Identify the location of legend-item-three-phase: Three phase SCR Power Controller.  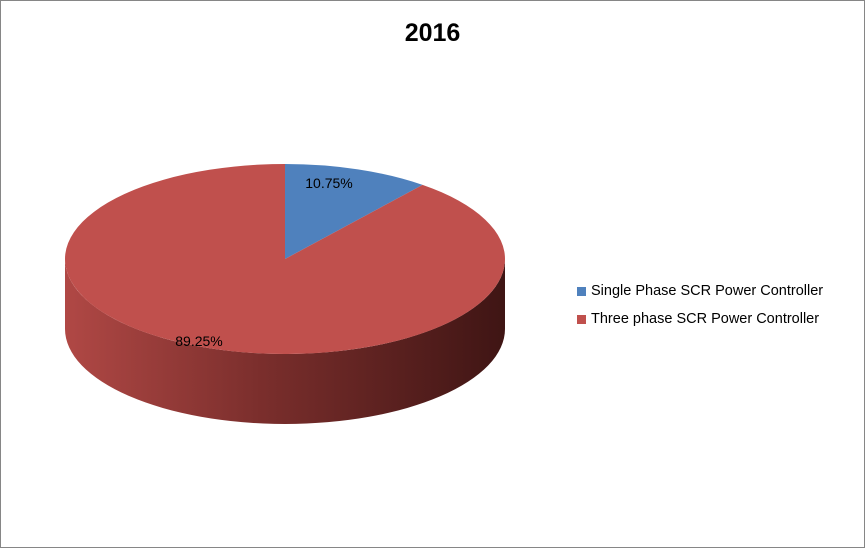
(700, 319).